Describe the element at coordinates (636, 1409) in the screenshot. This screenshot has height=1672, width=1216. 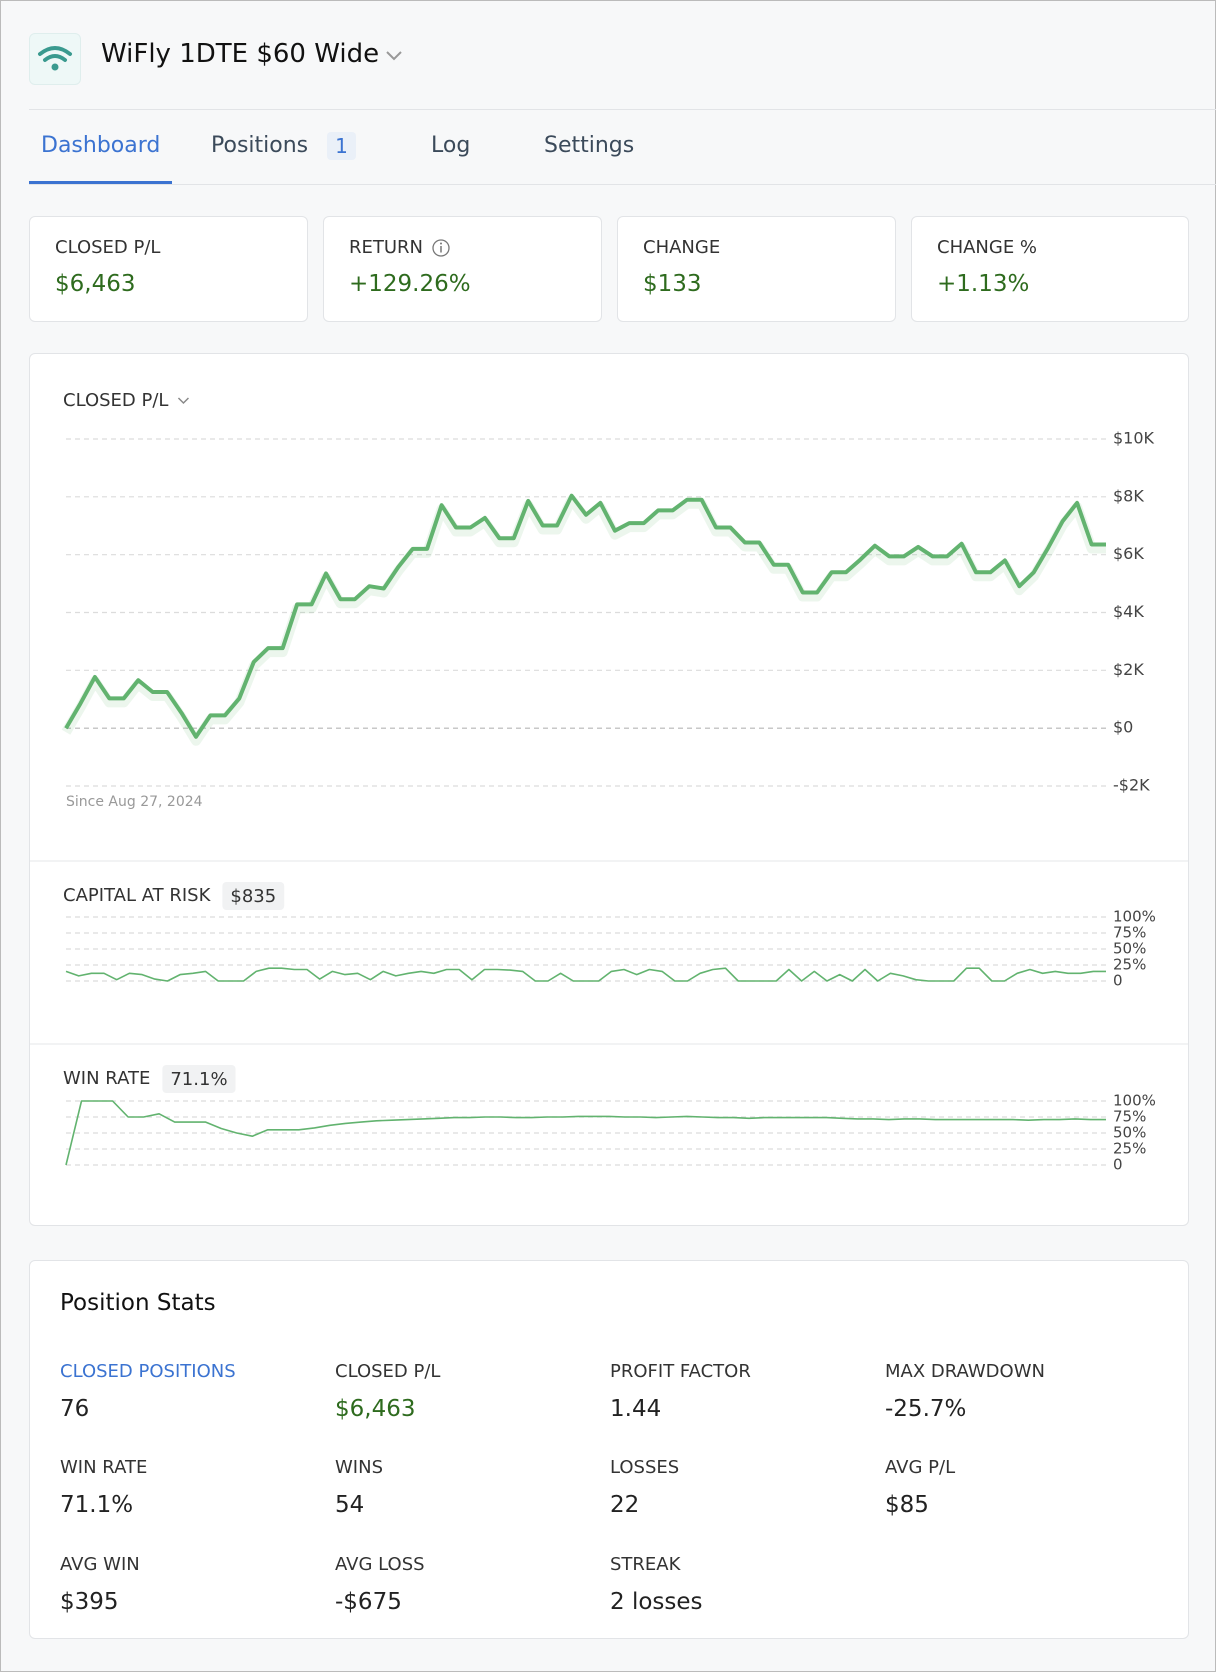
I see `stat-value: 1.44` at that location.